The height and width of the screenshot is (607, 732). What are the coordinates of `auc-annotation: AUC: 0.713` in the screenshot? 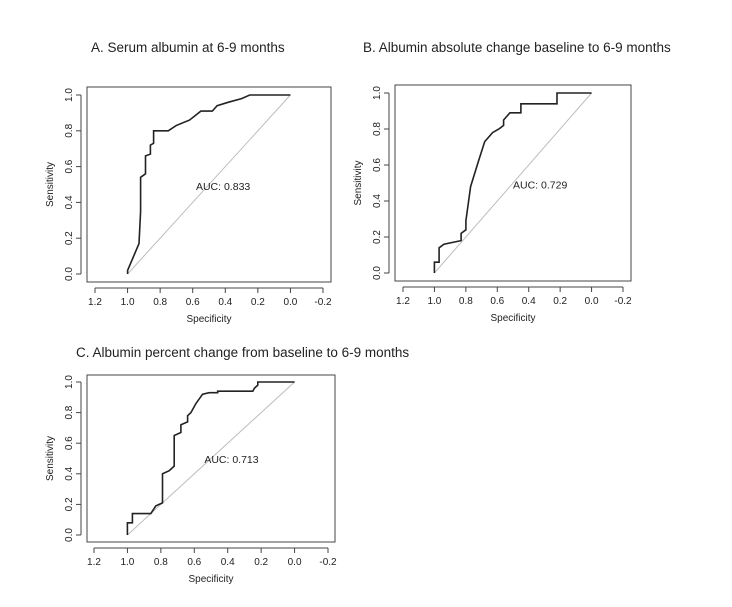 It's located at (231, 460).